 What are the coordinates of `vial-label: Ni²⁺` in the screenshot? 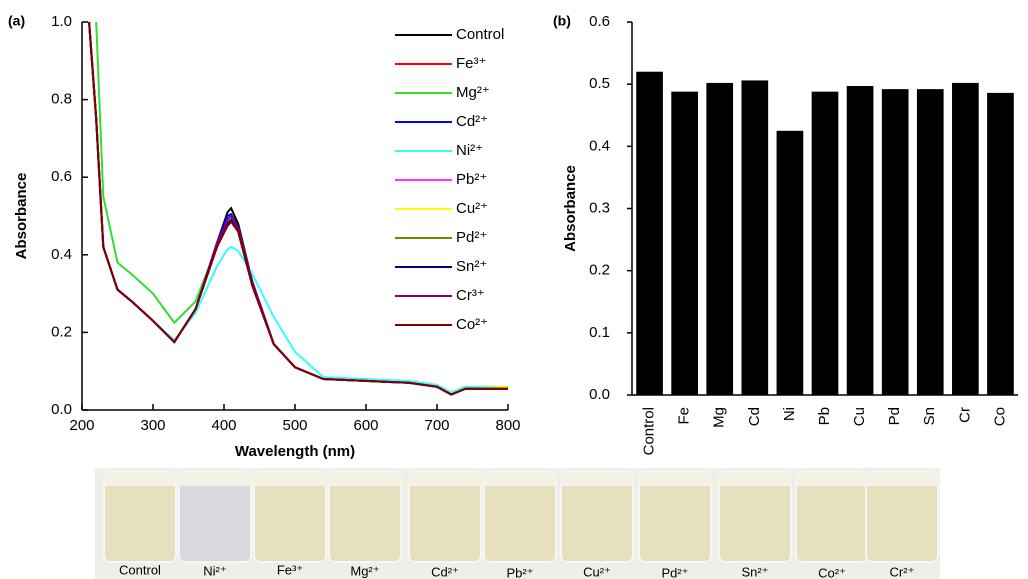 It's located at (214, 570).